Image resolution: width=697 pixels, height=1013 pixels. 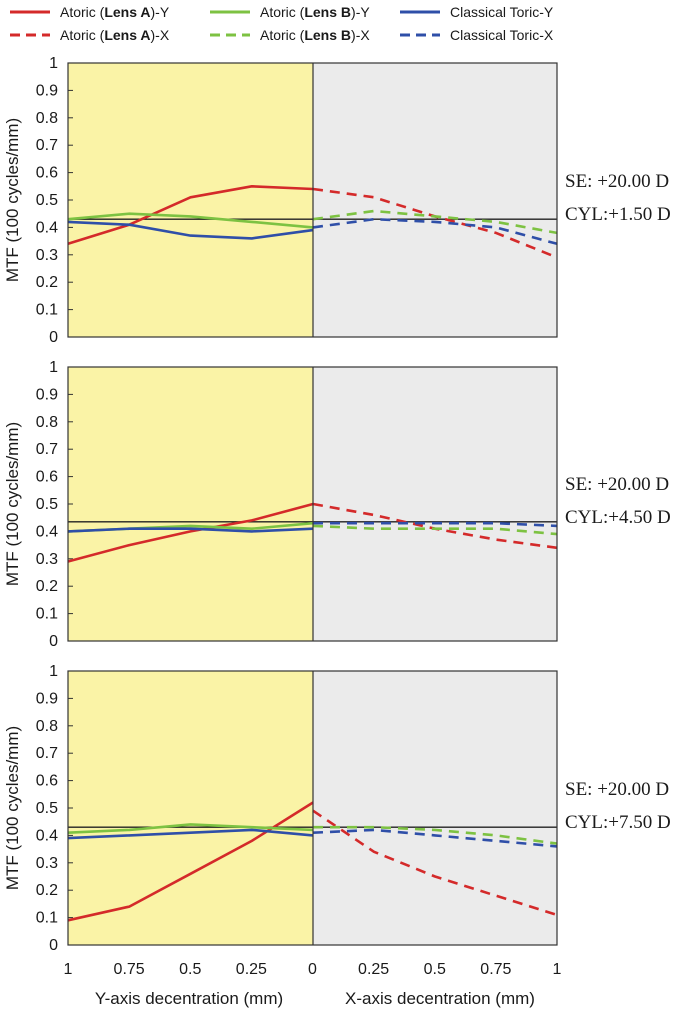 What do you see at coordinates (618, 822) in the screenshot?
I see `cyl-annotation: CYL:+7.50 D` at bounding box center [618, 822].